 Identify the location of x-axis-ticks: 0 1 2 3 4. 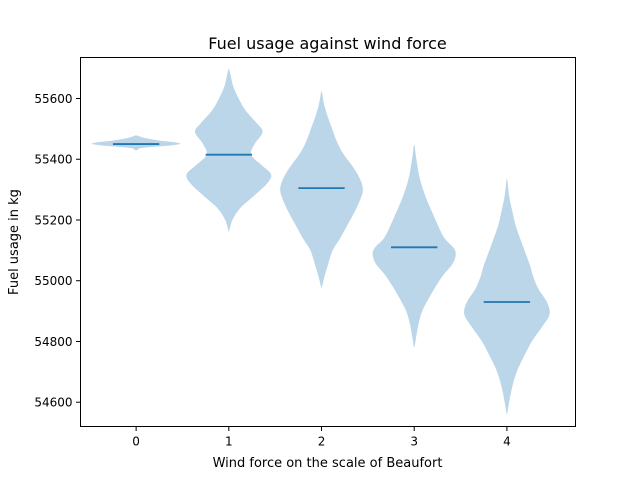
(321, 437).